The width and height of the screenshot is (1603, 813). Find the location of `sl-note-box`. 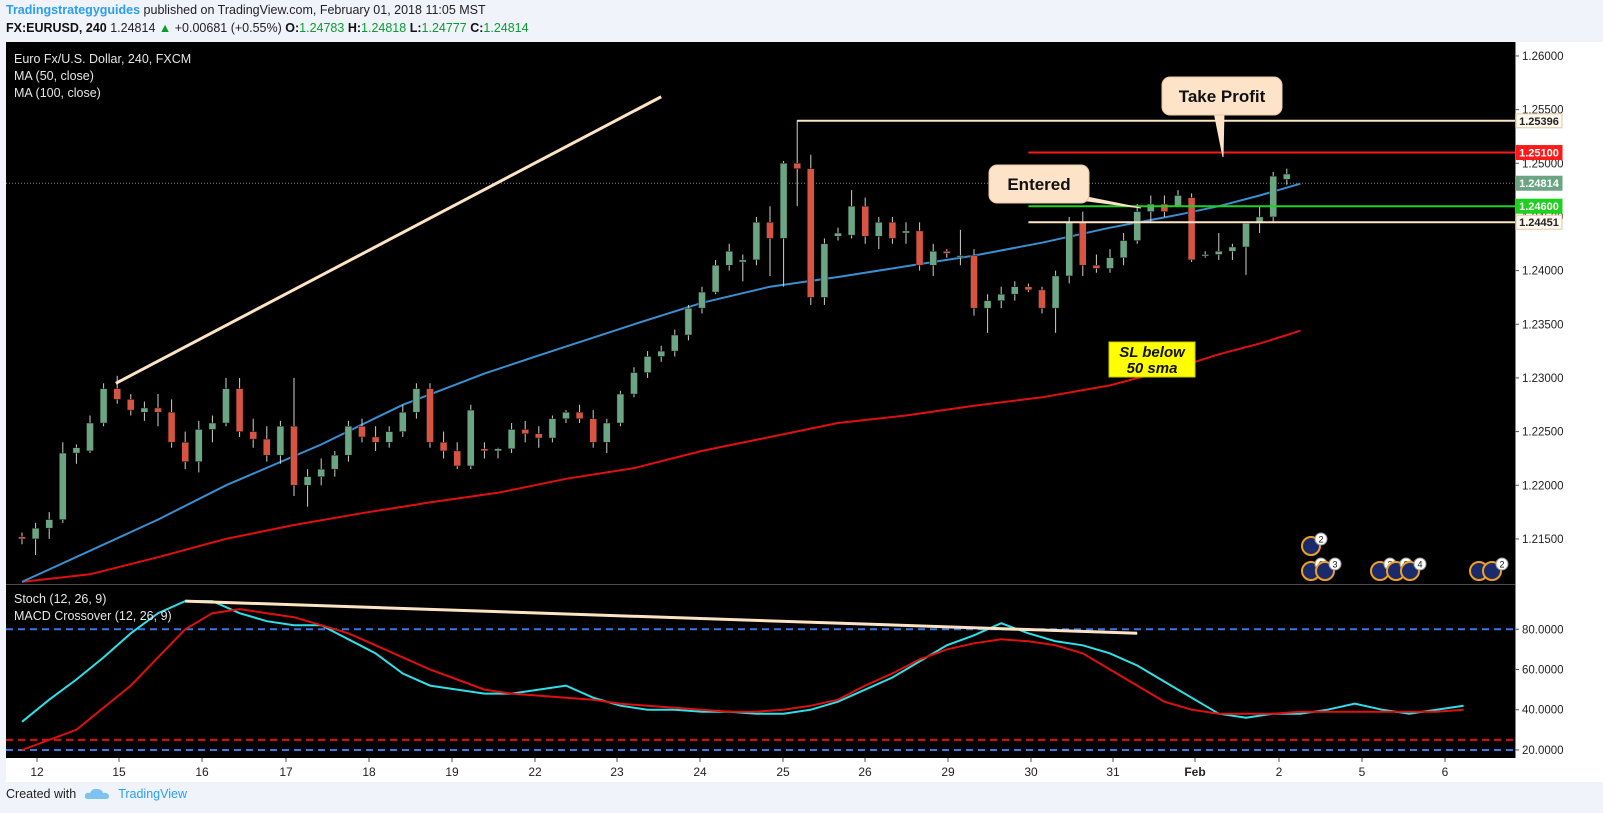

sl-note-box is located at coordinates (1152, 359).